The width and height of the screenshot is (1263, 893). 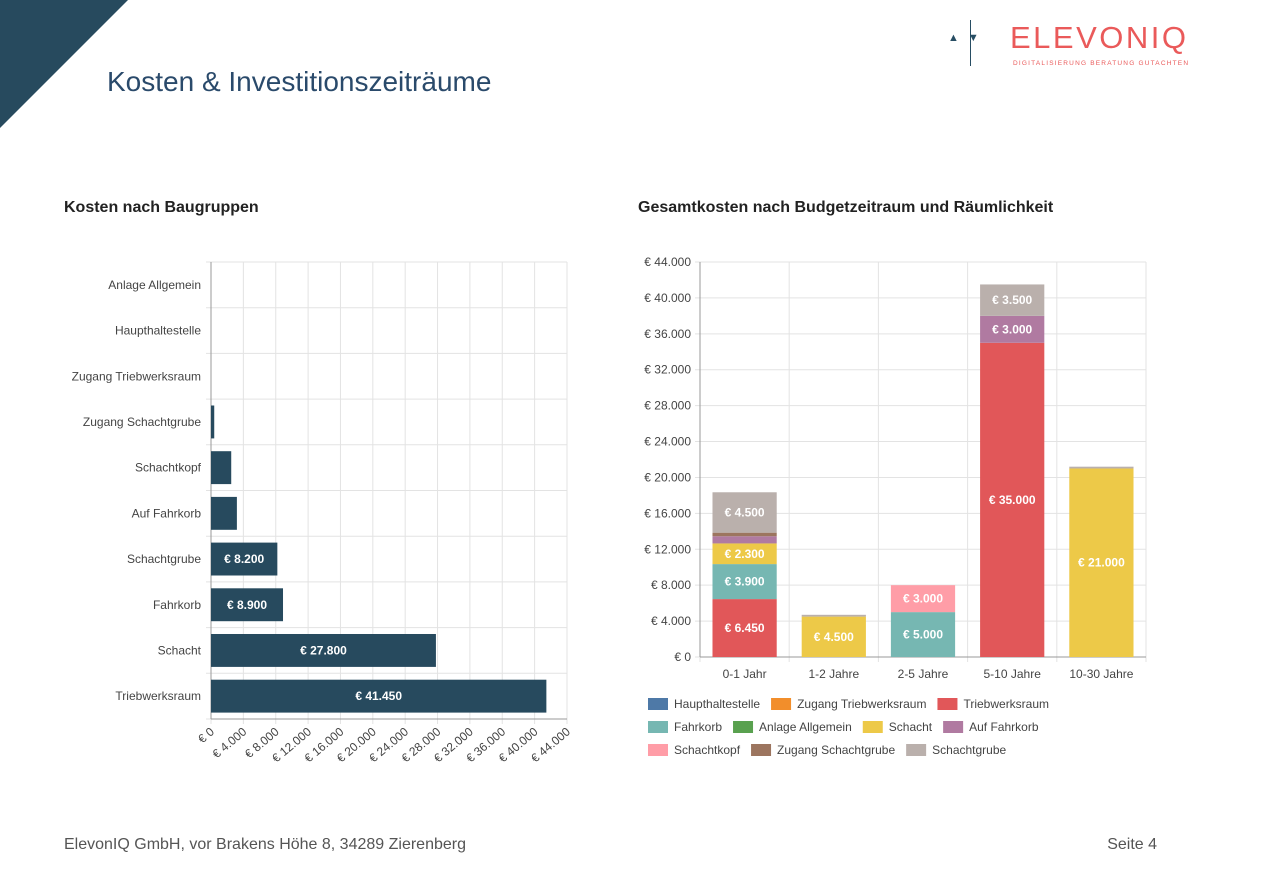 I want to click on stack-y-tick-label: € 36.000, so click(x=667, y=334).